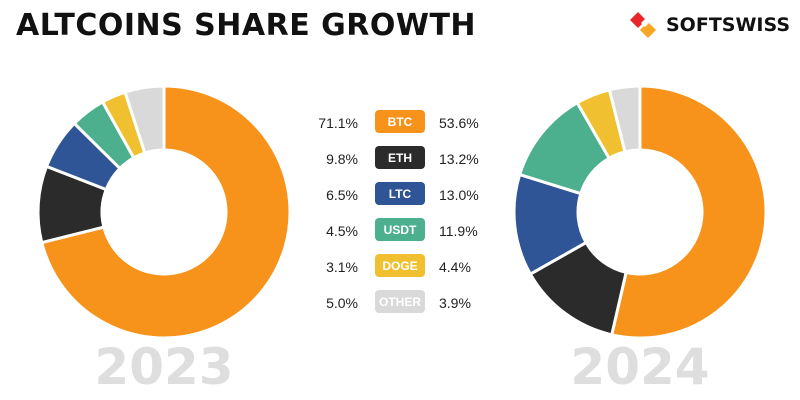 The width and height of the screenshot is (800, 400). I want to click on year-label-2023: 2023, so click(164, 367).